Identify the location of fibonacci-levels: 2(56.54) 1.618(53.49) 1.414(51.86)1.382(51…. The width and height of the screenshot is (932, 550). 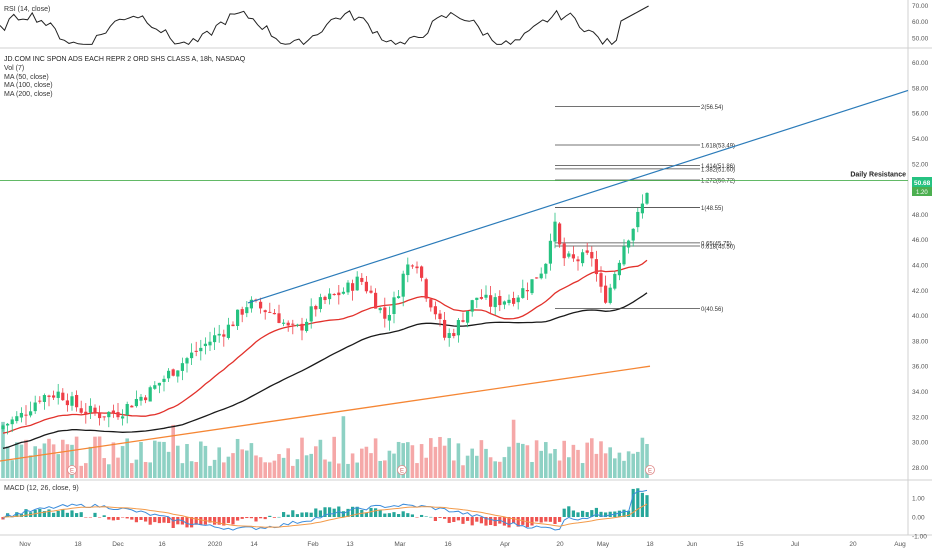
(645, 209).